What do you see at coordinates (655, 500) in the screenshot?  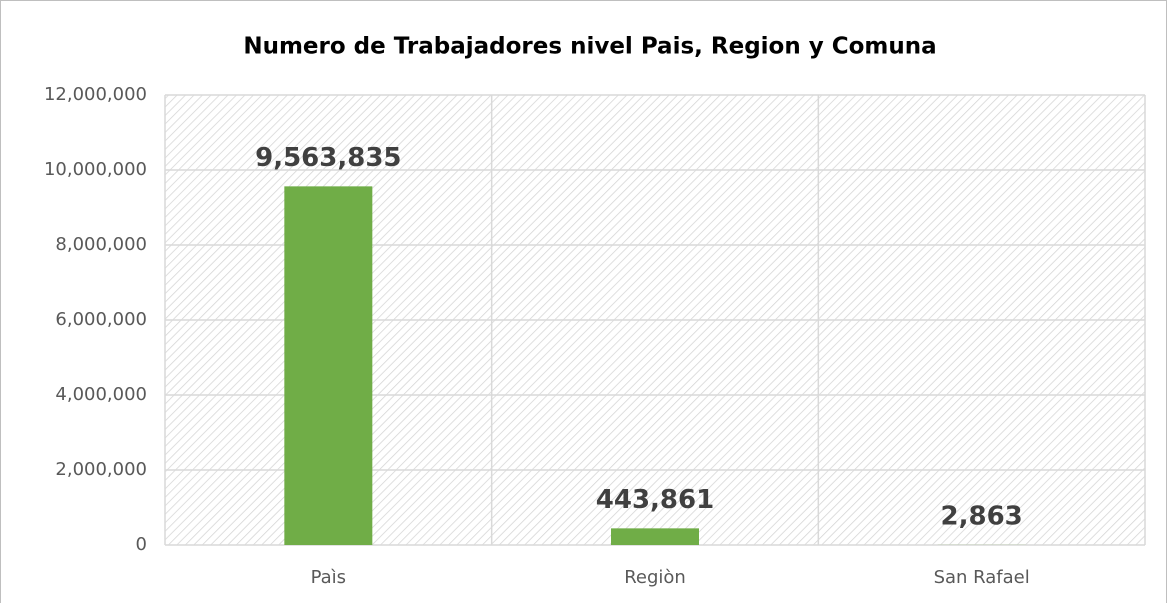 I see `data-label: 443,861` at bounding box center [655, 500].